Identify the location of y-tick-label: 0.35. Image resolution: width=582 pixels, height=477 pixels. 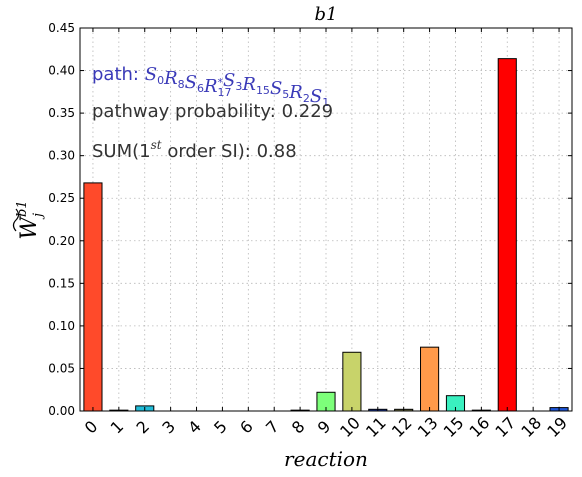
(61, 113).